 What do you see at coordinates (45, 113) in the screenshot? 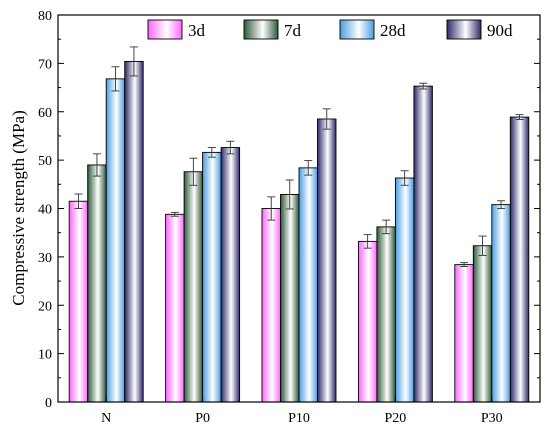
I see `y-tick-label: 60` at bounding box center [45, 113].